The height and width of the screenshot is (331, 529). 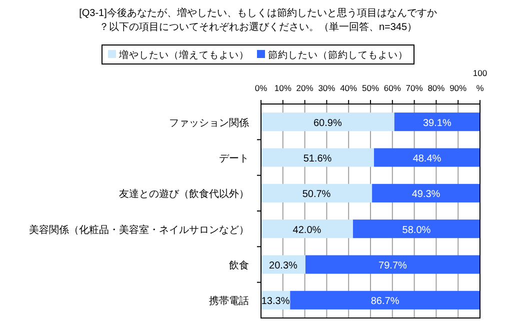 I want to click on x-tick-label: 20%, so click(x=305, y=88).